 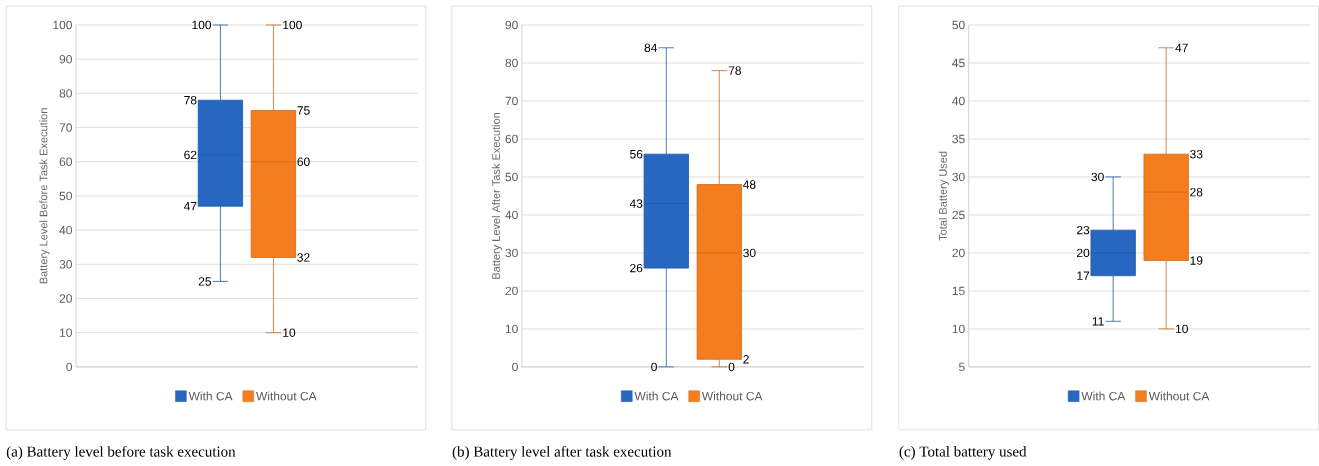 What do you see at coordinates (1083, 275) in the screenshot?
I see `annotation: 17` at bounding box center [1083, 275].